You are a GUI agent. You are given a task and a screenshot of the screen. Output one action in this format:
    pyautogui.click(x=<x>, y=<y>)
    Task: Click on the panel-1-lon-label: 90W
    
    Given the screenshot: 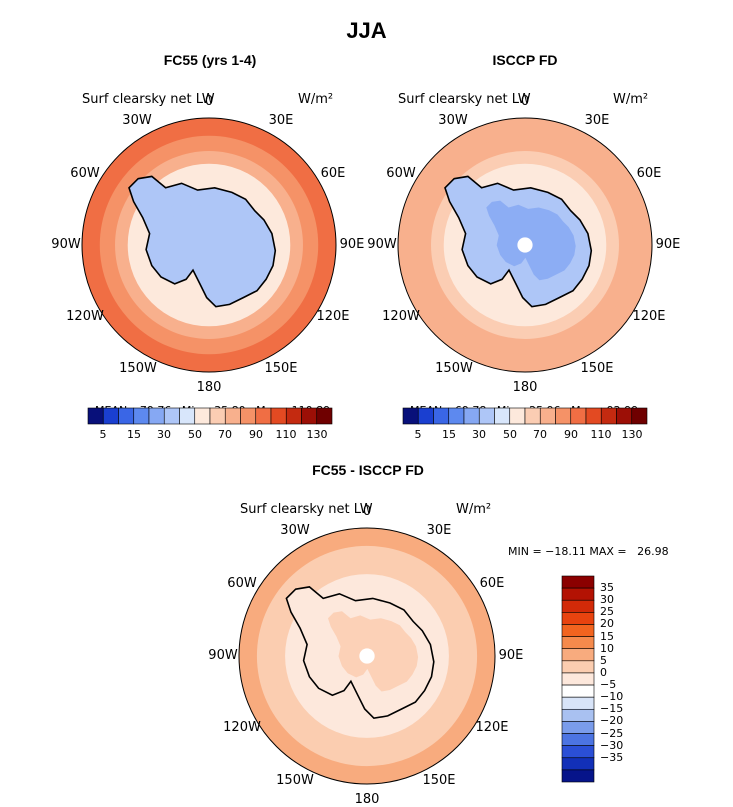 What is the action you would take?
    pyautogui.click(x=66, y=244)
    